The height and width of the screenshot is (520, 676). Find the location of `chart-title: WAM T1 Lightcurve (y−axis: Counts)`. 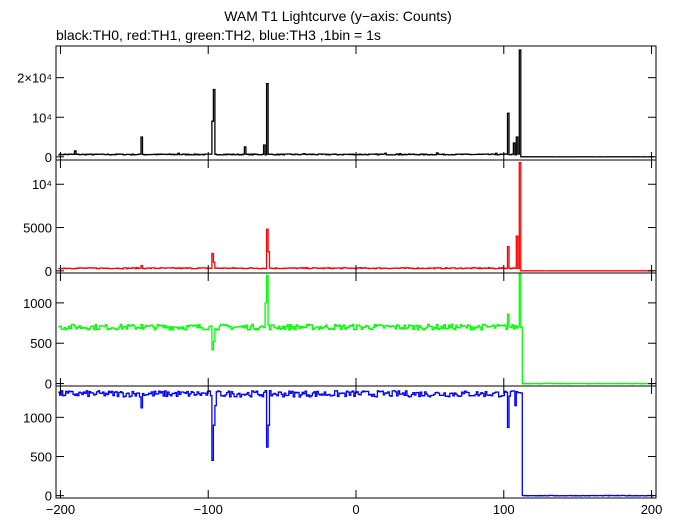

chart-title: WAM T1 Lightcurve (y−axis: Counts) is located at coordinates (338, 16).